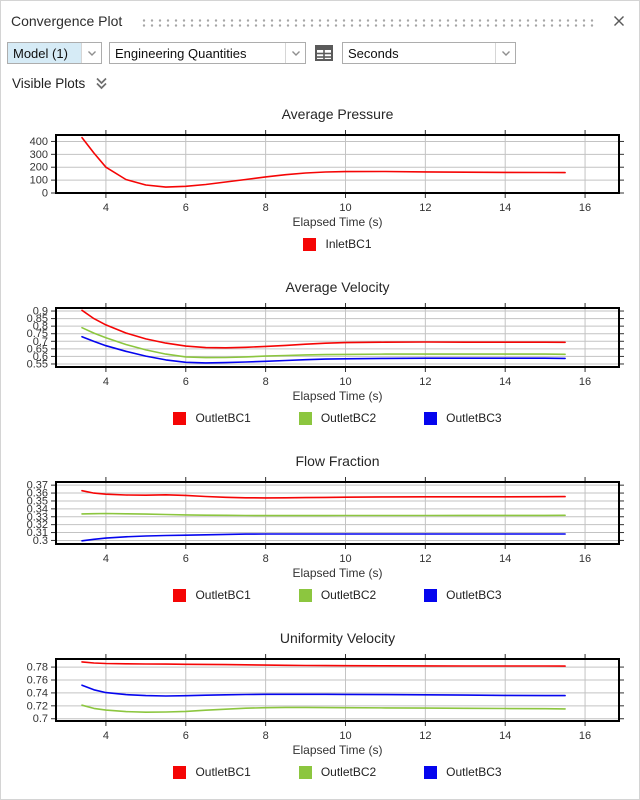  Describe the element at coordinates (348, 418) in the screenshot. I see `legend-label: OutletBC2` at that location.